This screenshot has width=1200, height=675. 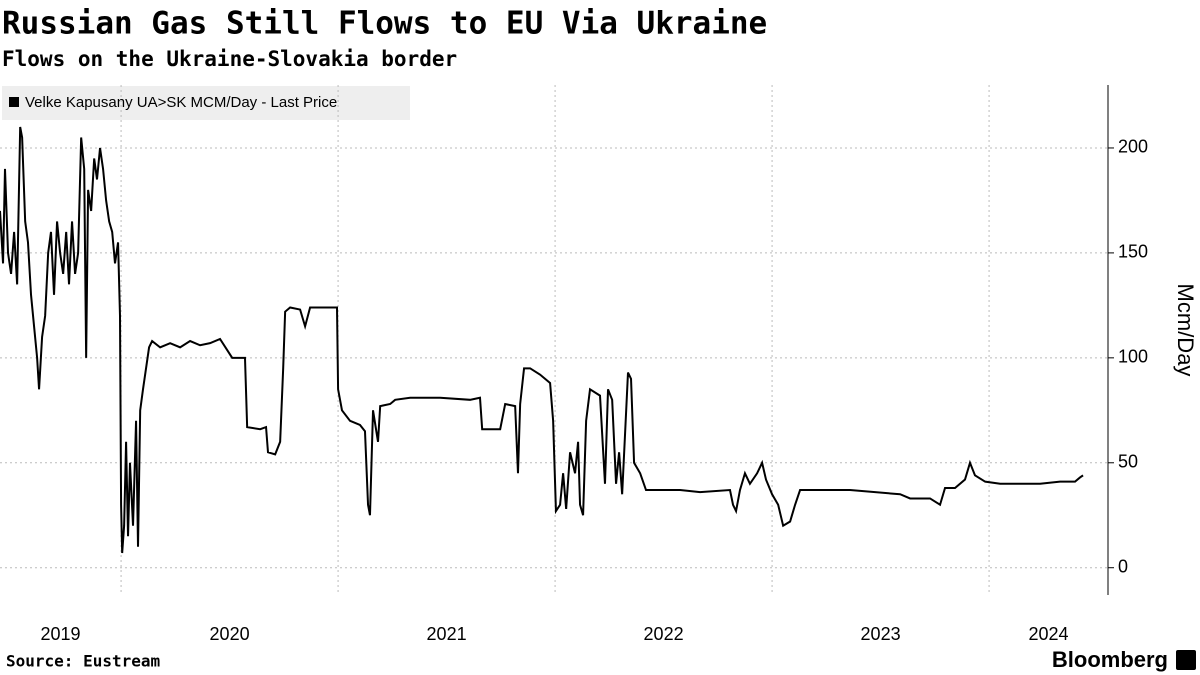 What do you see at coordinates (229, 59) in the screenshot?
I see `chart-subtitle: Flows on the Ukraine-Slovakia border` at bounding box center [229, 59].